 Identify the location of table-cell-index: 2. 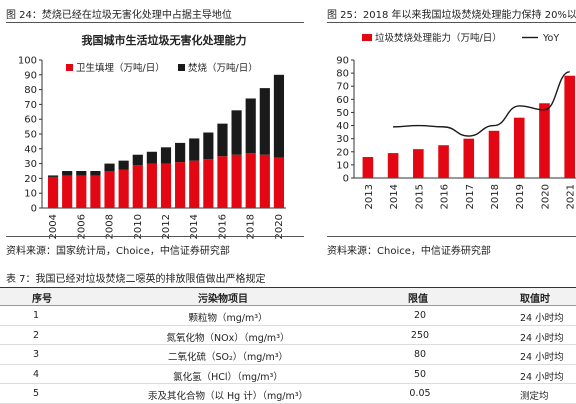
(36, 335).